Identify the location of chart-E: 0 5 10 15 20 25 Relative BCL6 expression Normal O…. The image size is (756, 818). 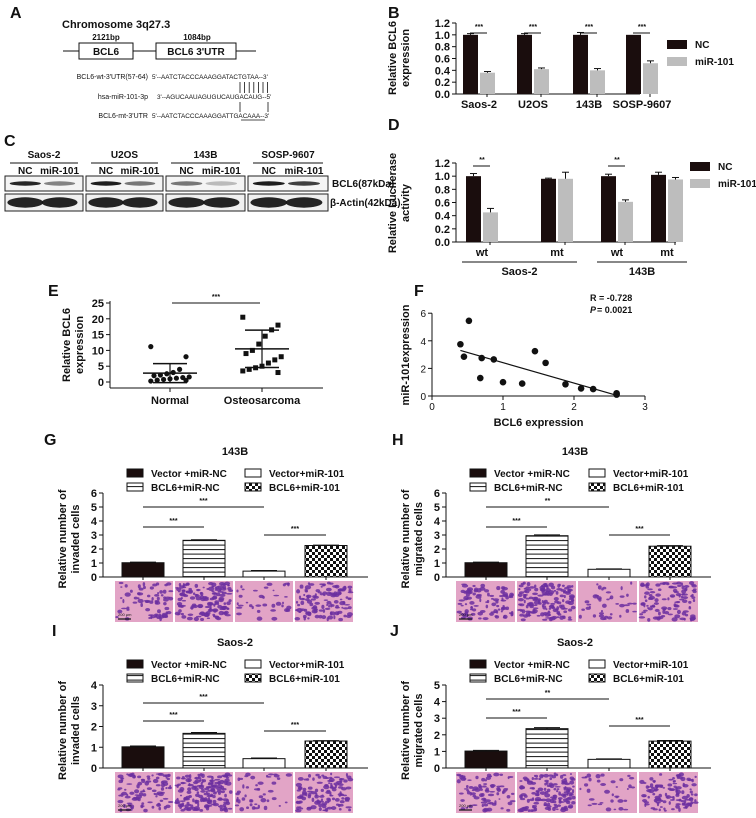
(192, 350).